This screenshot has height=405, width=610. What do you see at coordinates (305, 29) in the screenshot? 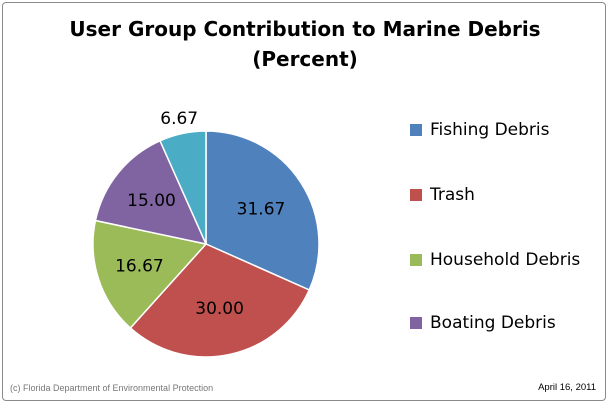
I see `chart-title-line-1: User Group Contribution to Marine Debris` at bounding box center [305, 29].